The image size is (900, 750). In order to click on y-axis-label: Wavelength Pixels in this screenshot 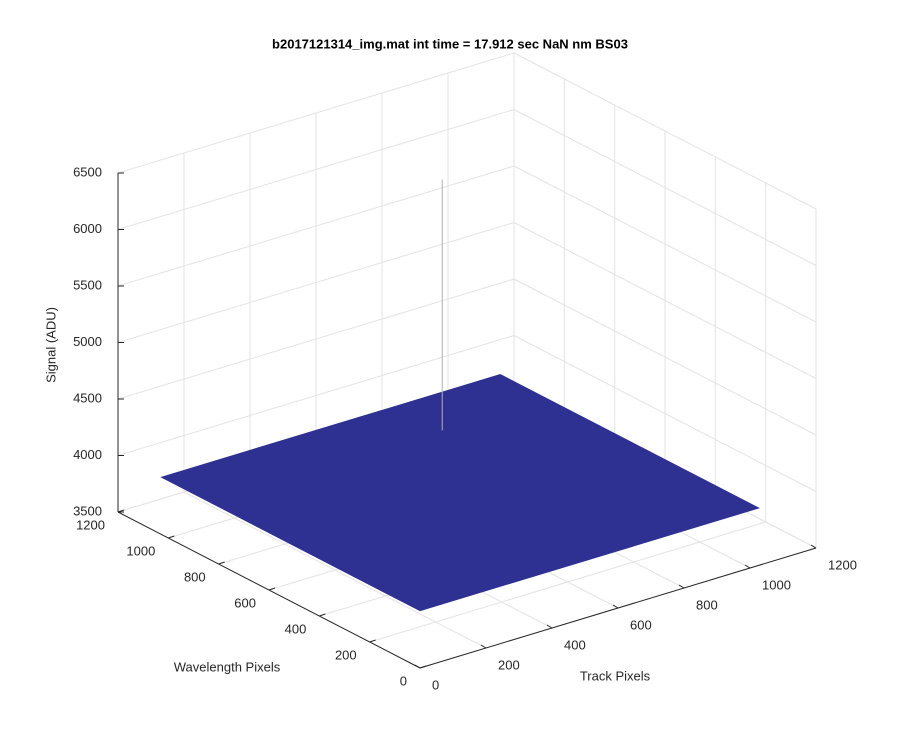, I will do `click(227, 666)`.